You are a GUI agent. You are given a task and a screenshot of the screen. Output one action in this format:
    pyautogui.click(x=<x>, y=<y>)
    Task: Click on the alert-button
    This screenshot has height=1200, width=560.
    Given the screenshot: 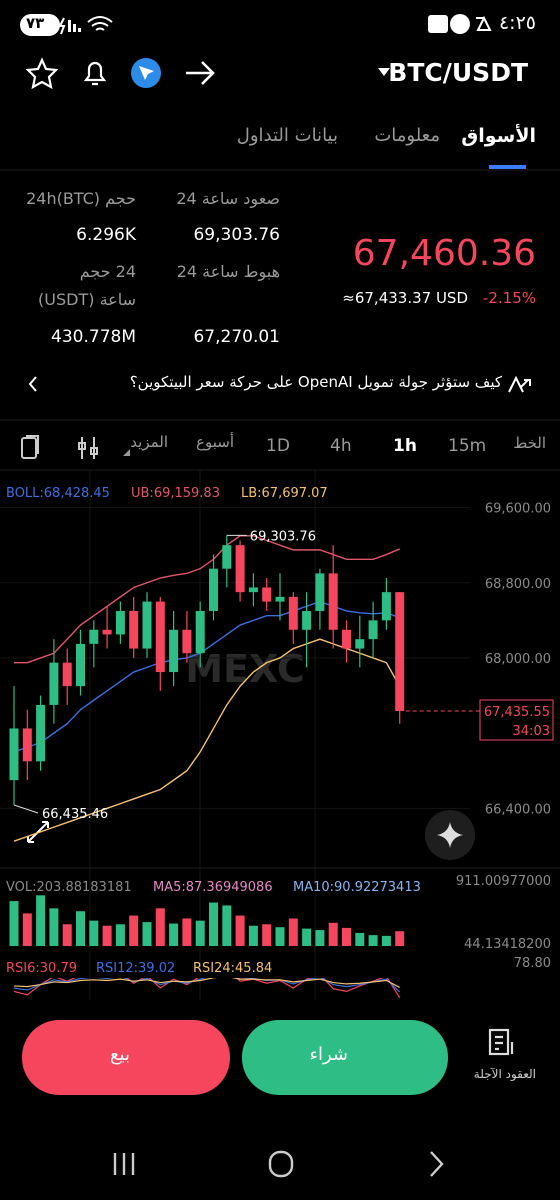 What is the action you would take?
    pyautogui.click(x=95, y=73)
    